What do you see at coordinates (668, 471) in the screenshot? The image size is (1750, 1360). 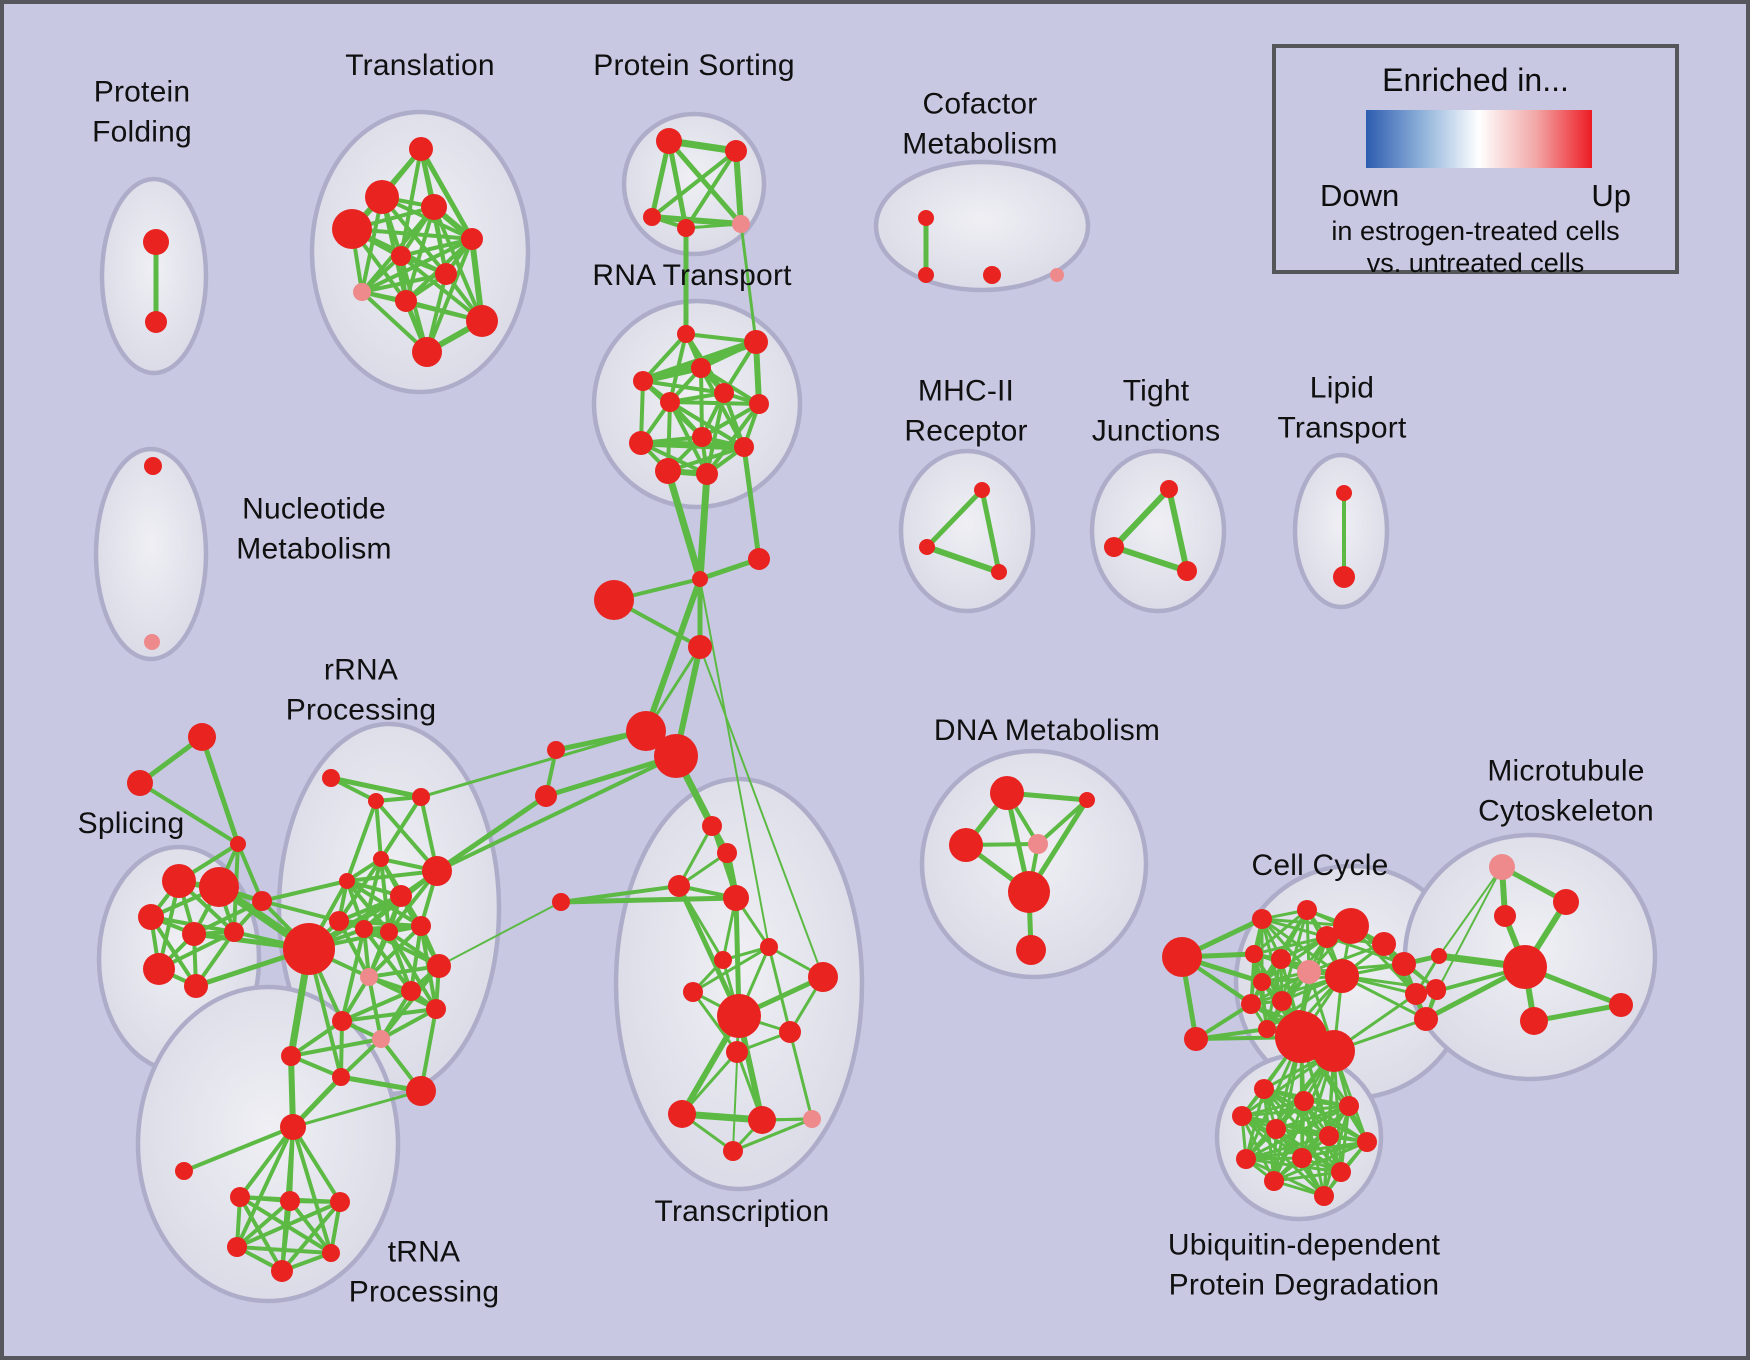 I see `gene-set-node-t10` at bounding box center [668, 471].